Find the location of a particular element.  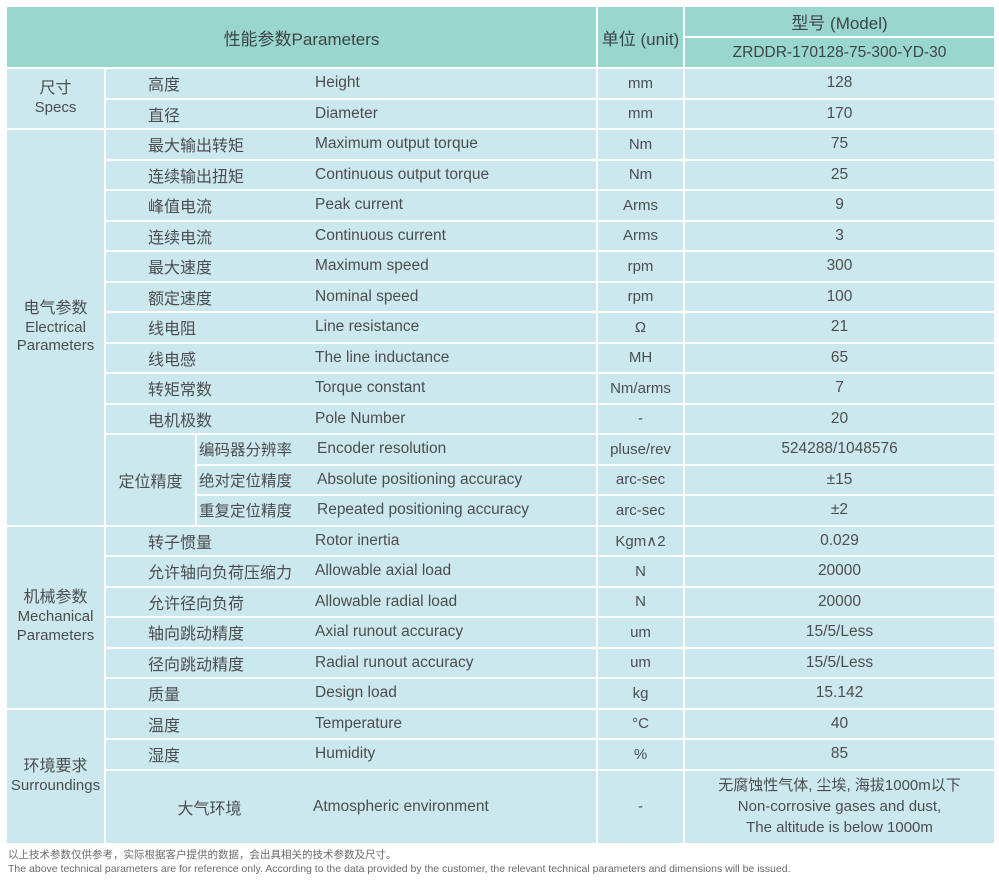

param-cell: 连续电流 Continuous current is located at coordinates (351, 235).